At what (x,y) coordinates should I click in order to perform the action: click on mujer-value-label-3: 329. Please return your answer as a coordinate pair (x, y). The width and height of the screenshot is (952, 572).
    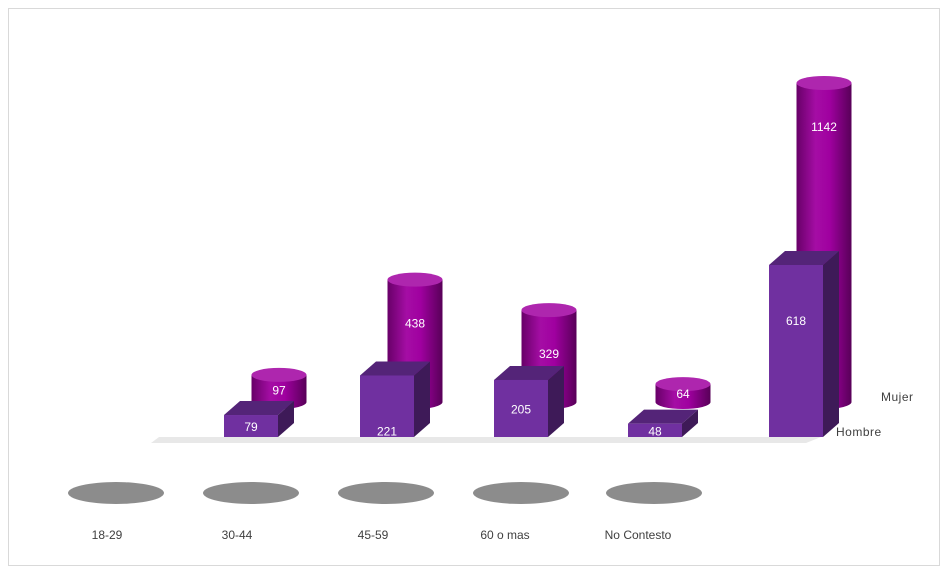
    Looking at the image, I should click on (549, 354).